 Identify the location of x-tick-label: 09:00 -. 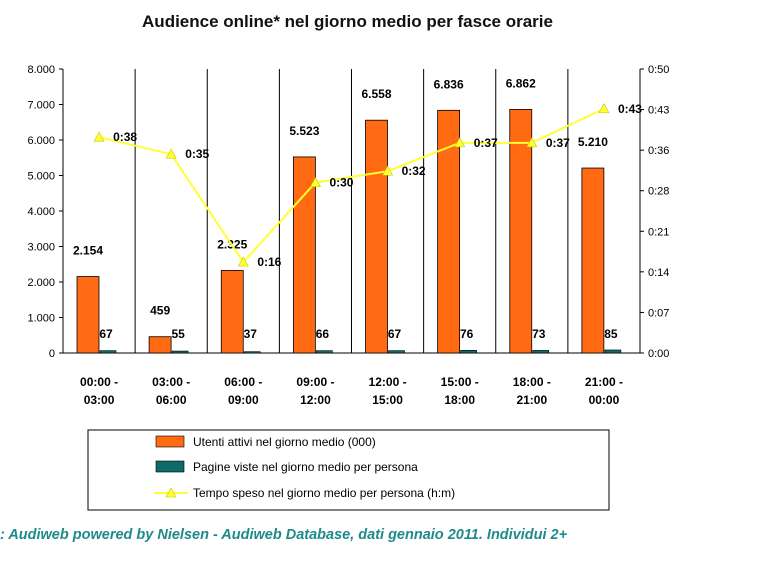
(315, 382).